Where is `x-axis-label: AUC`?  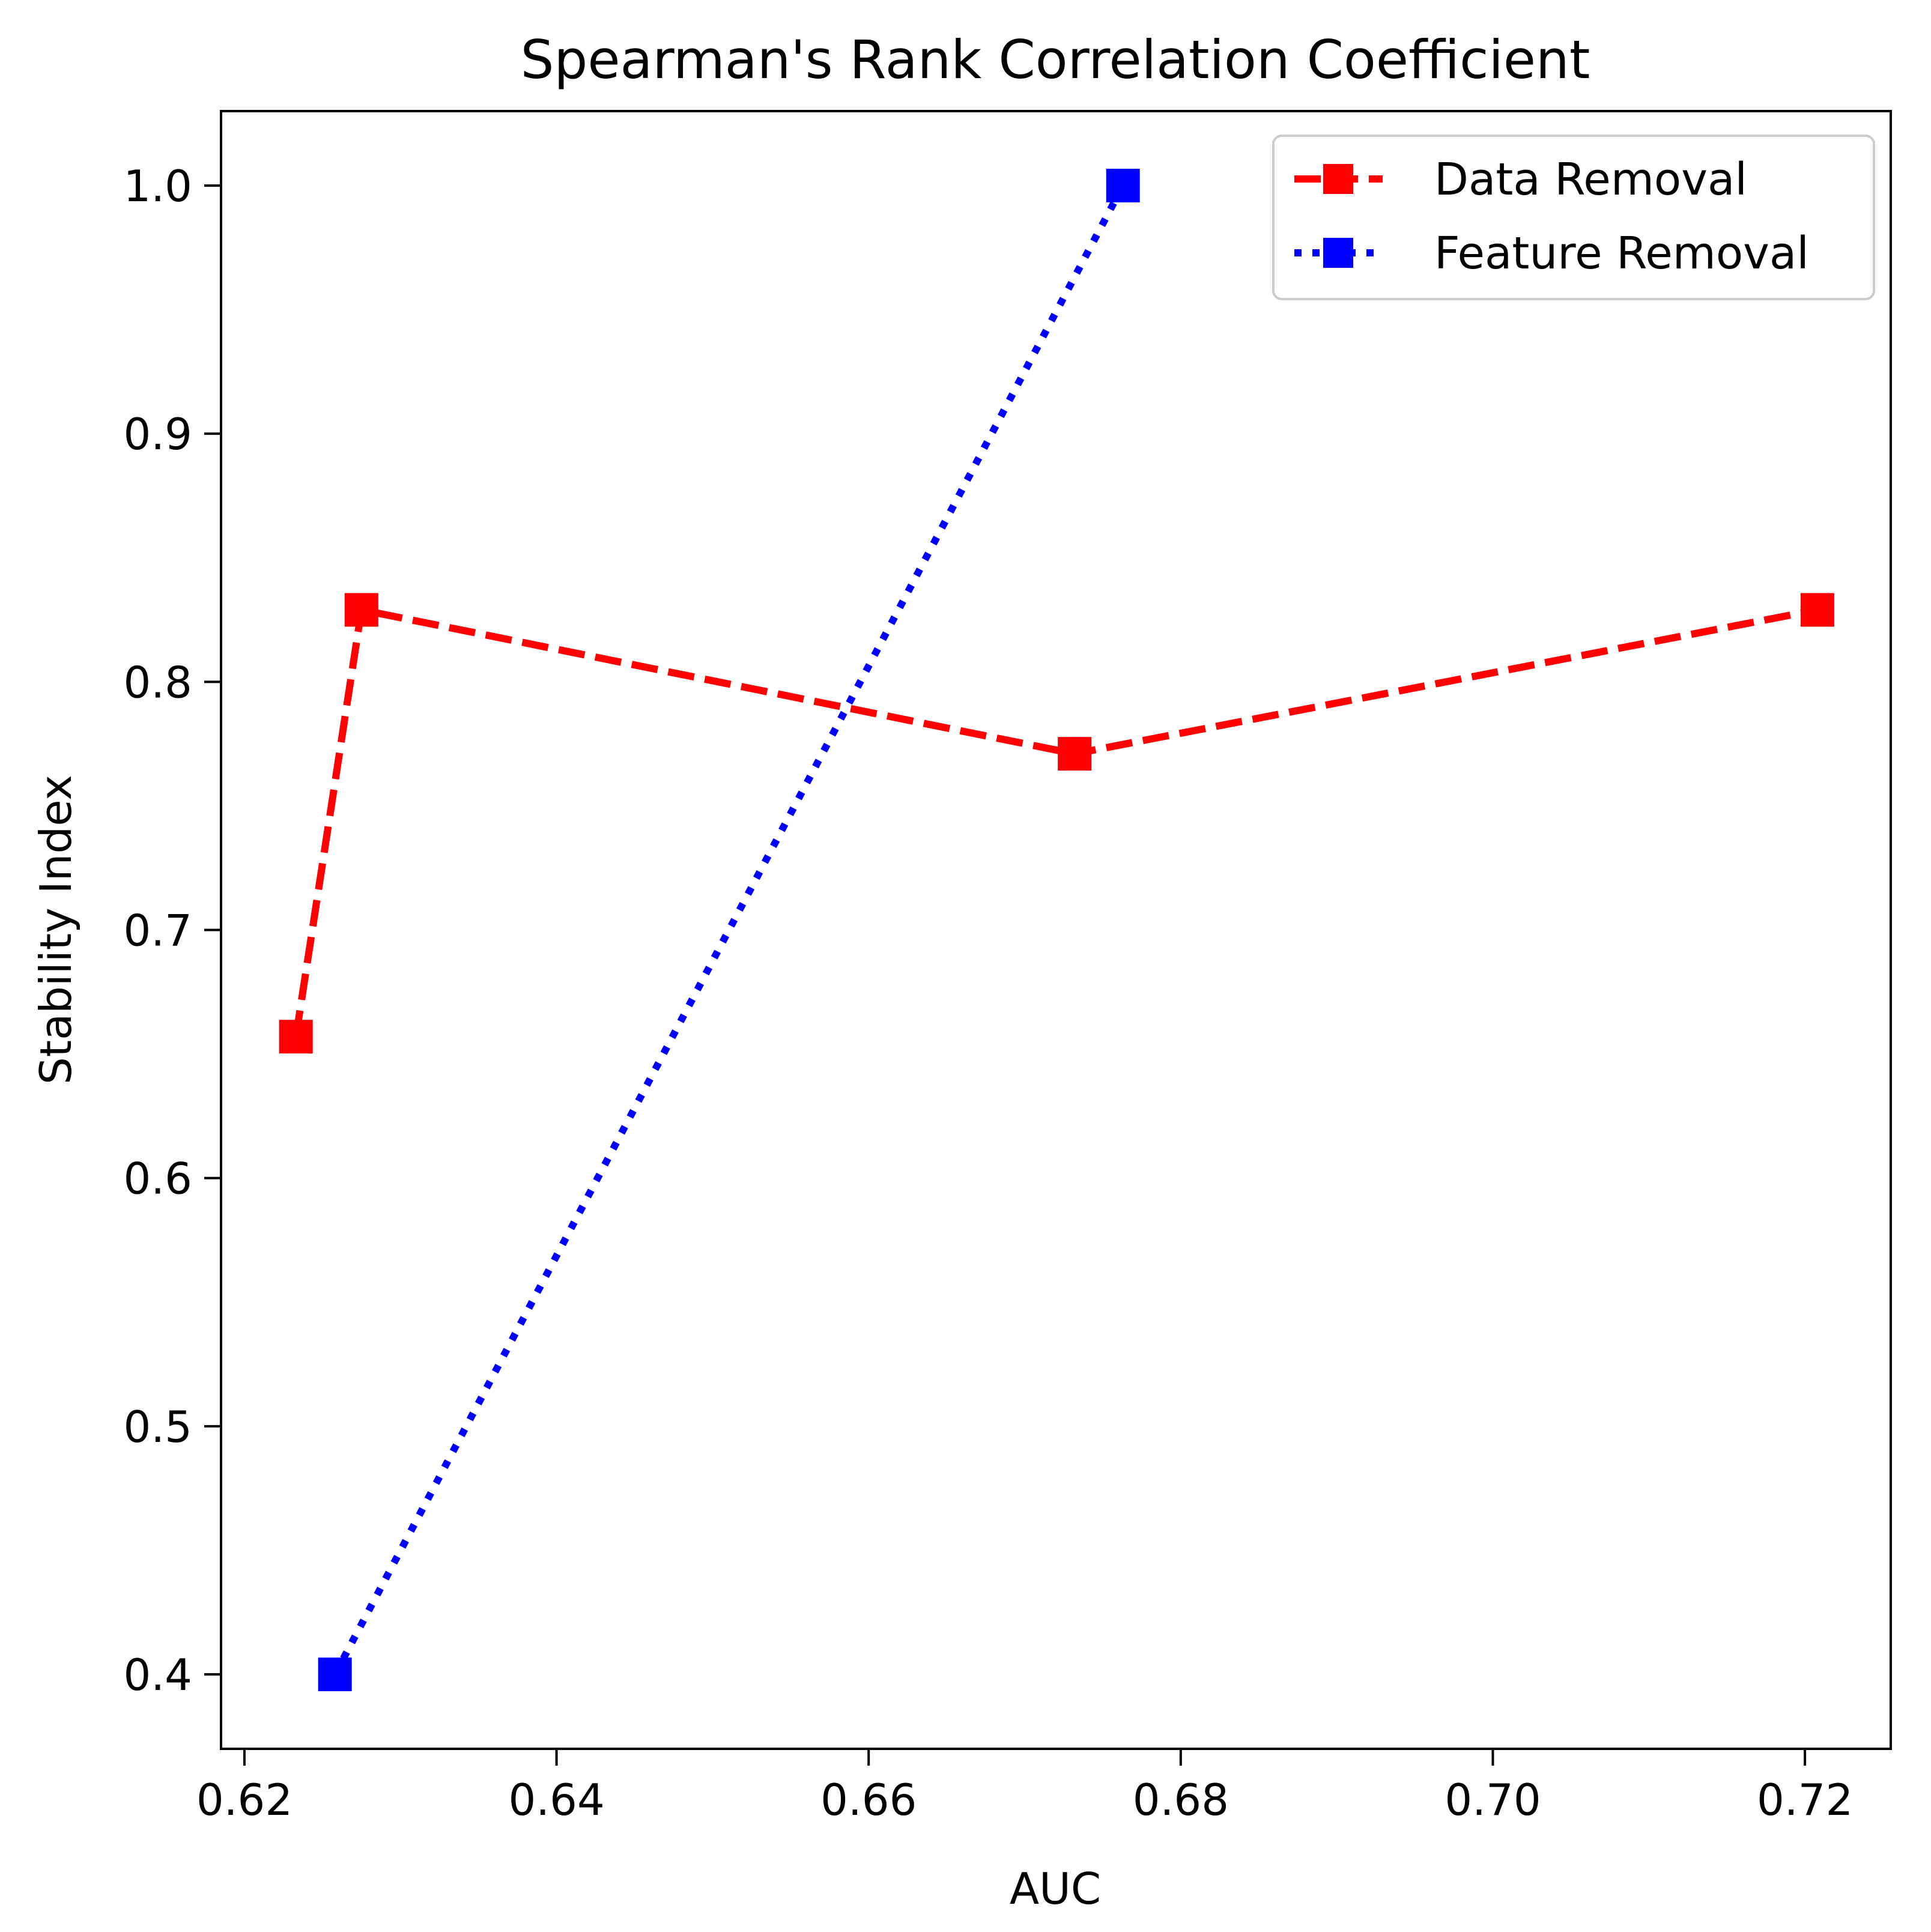 x-axis-label: AUC is located at coordinates (1055, 1889).